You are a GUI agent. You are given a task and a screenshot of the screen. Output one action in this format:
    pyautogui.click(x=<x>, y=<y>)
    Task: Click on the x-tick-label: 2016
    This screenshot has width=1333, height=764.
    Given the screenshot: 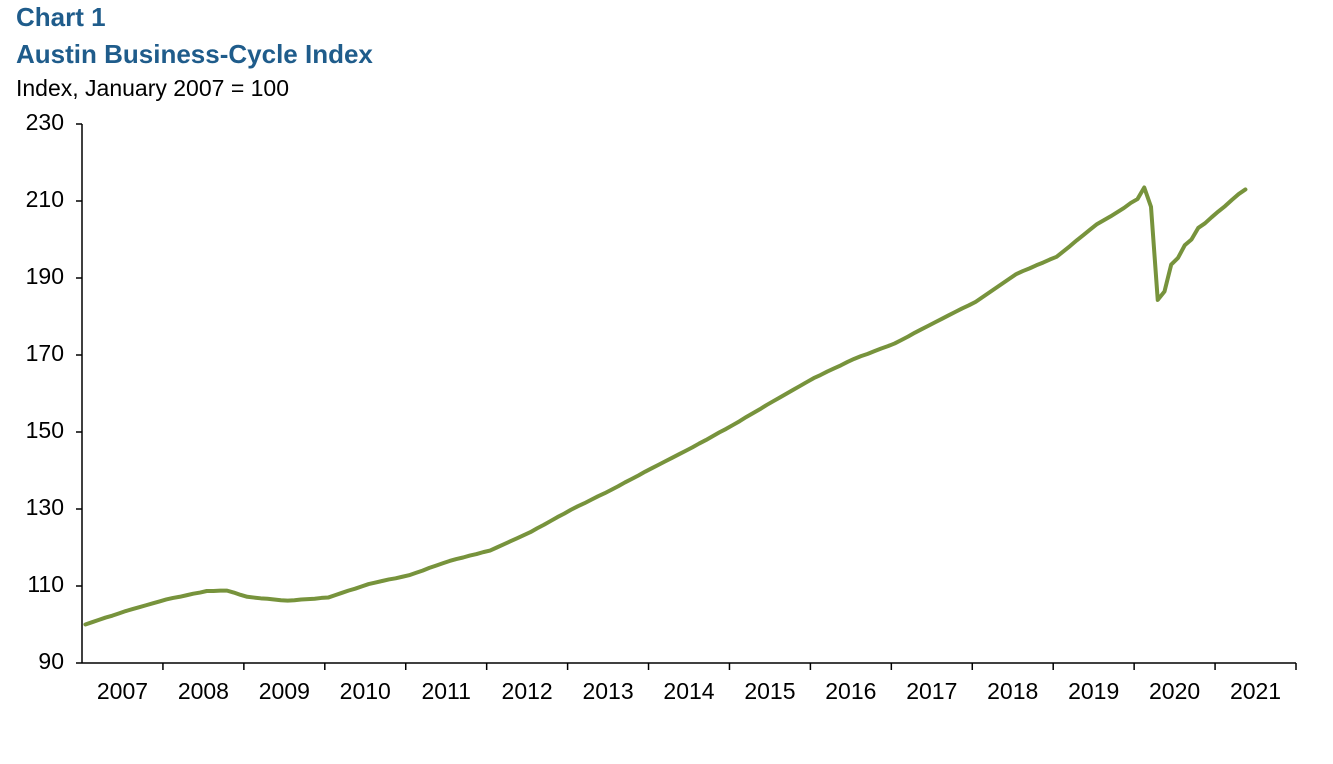 What is the action you would take?
    pyautogui.click(x=850, y=691)
    